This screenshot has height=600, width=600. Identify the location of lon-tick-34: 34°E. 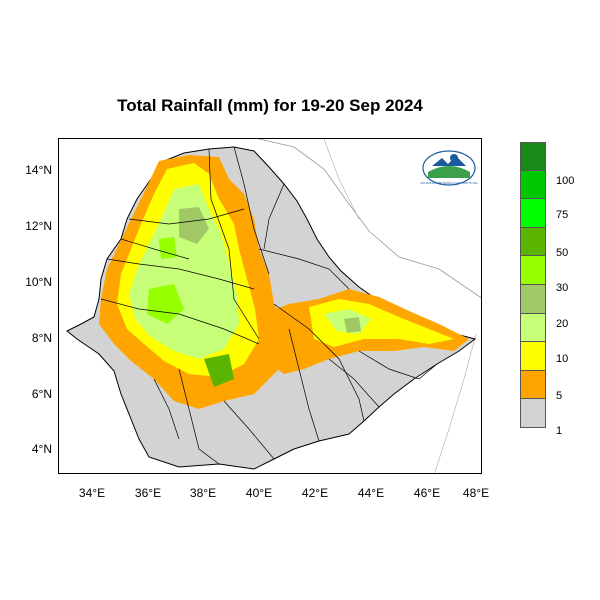
(92, 493).